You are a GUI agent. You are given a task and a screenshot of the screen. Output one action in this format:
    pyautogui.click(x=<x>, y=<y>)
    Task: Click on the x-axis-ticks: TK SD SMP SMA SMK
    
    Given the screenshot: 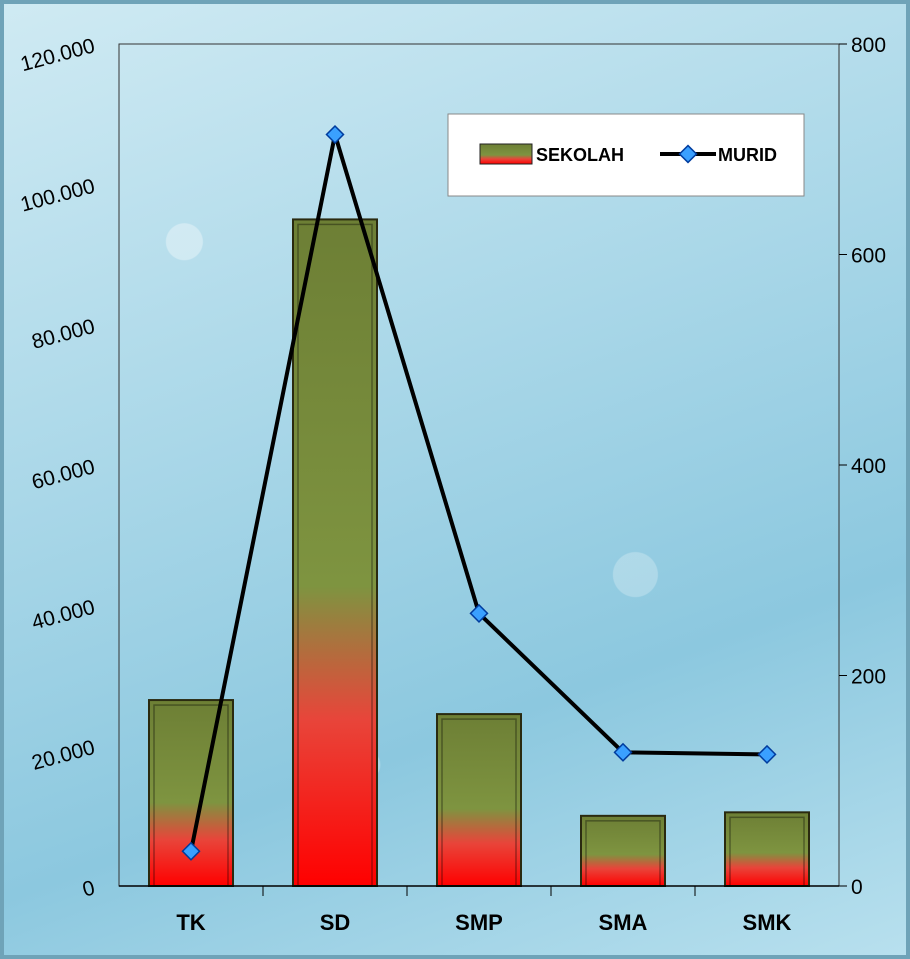 What is the action you would take?
    pyautogui.click(x=484, y=910)
    